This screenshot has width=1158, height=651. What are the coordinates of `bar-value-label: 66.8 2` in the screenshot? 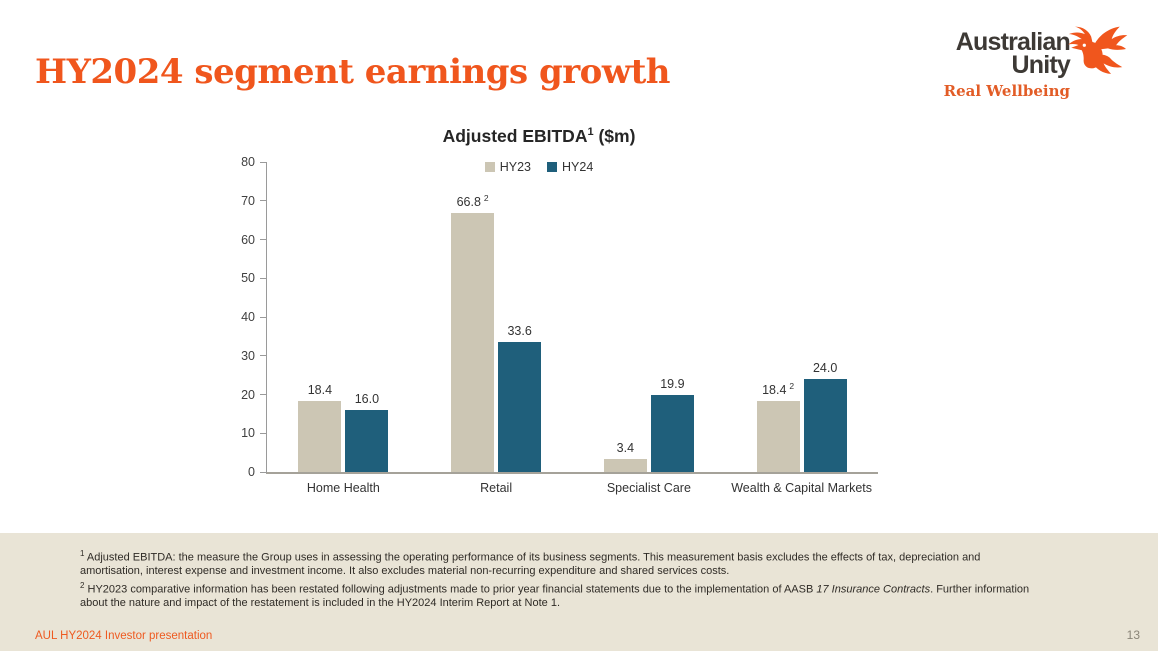 It's located at (472, 201).